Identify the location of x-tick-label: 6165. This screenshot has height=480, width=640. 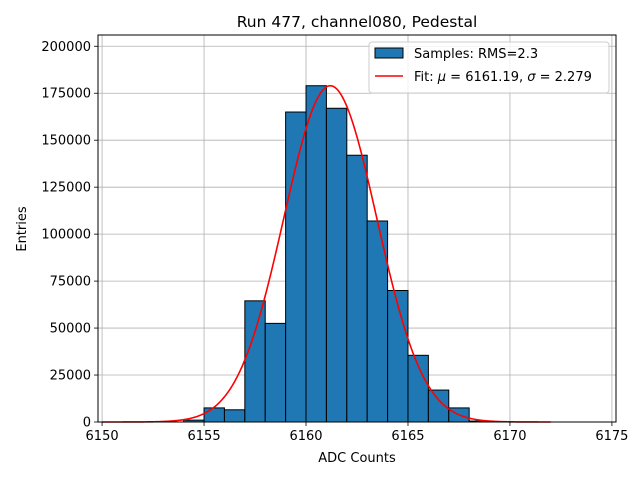
(407, 436).